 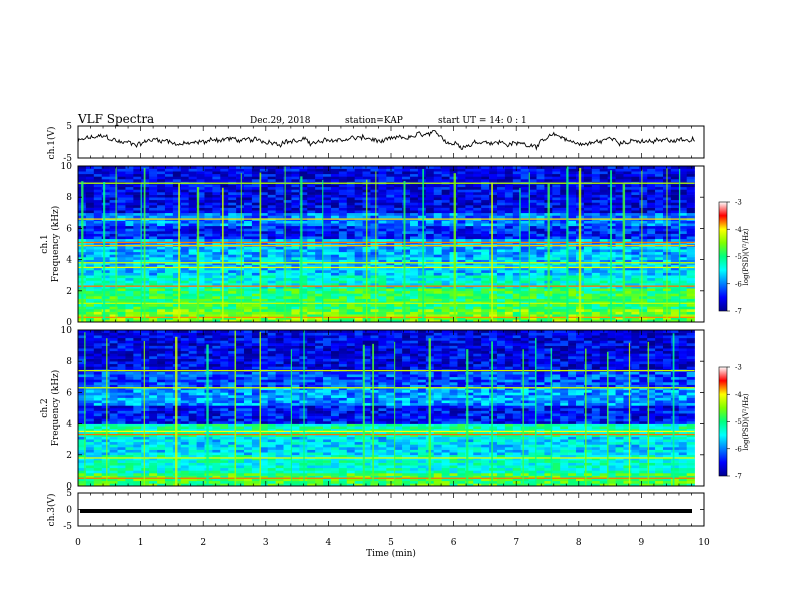 I want to click on spectrogram-tone-line, so click(x=386, y=286).